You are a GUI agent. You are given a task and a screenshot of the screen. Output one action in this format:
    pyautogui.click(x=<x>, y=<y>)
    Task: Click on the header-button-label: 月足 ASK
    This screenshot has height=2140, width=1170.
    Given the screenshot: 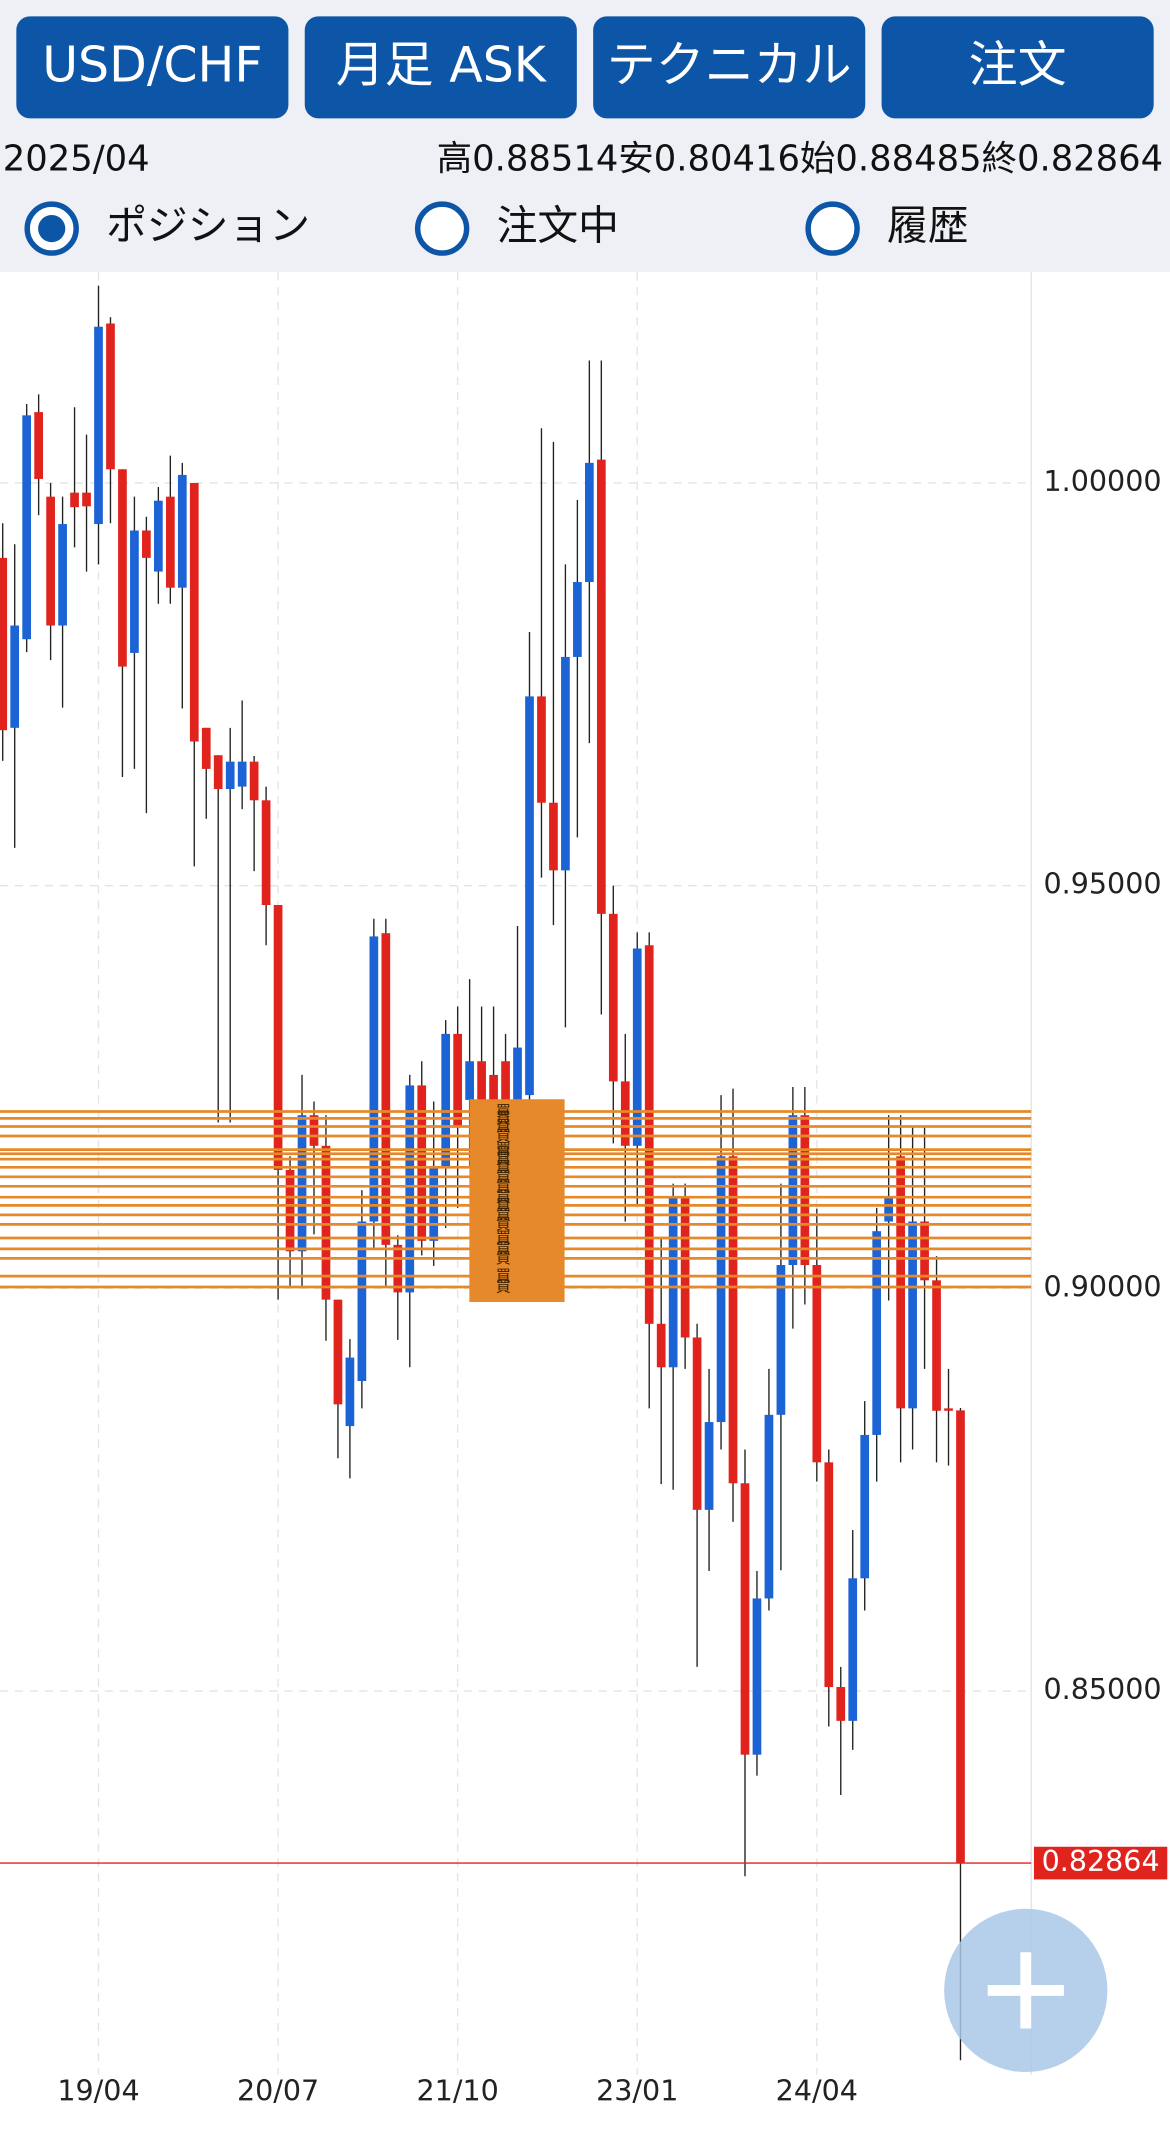 What is the action you would take?
    pyautogui.click(x=442, y=65)
    